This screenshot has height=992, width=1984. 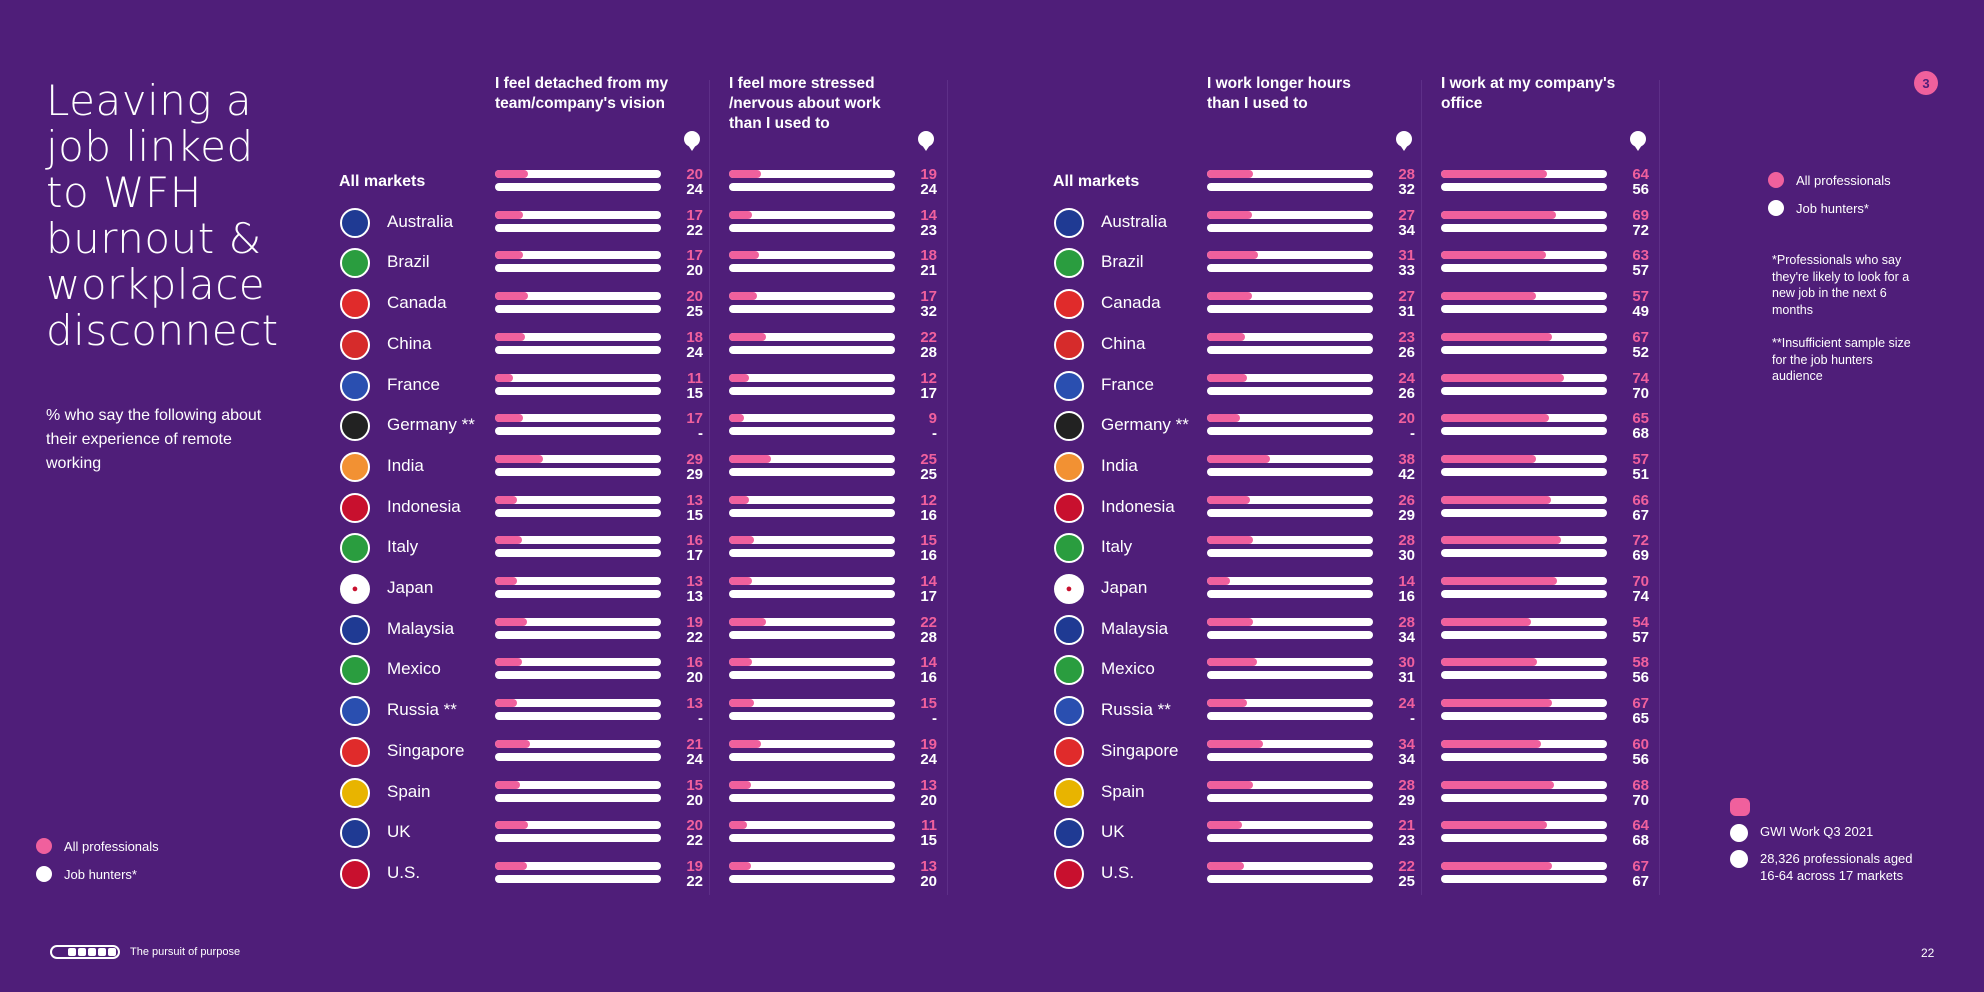 What do you see at coordinates (1406, 663) in the screenshot?
I see `value-all-professionals: 30` at bounding box center [1406, 663].